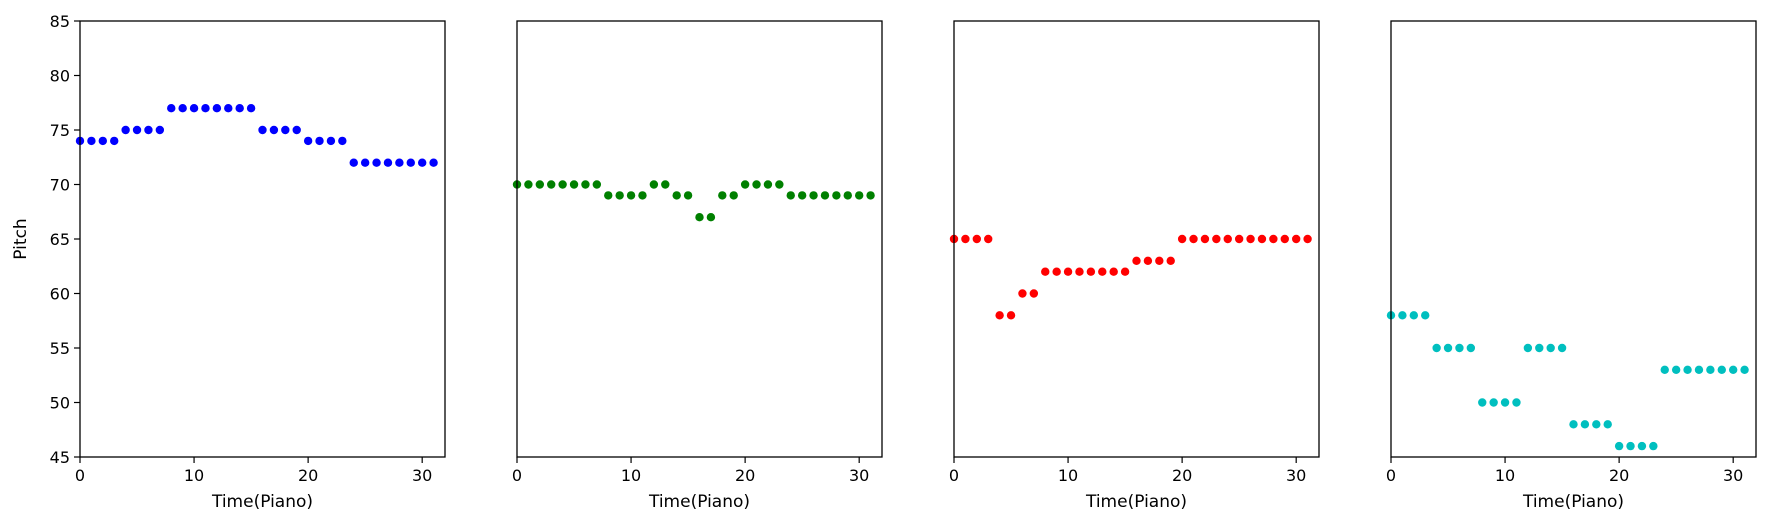  What do you see at coordinates (60, 21) in the screenshot?
I see `y-tick-label: 85` at bounding box center [60, 21].